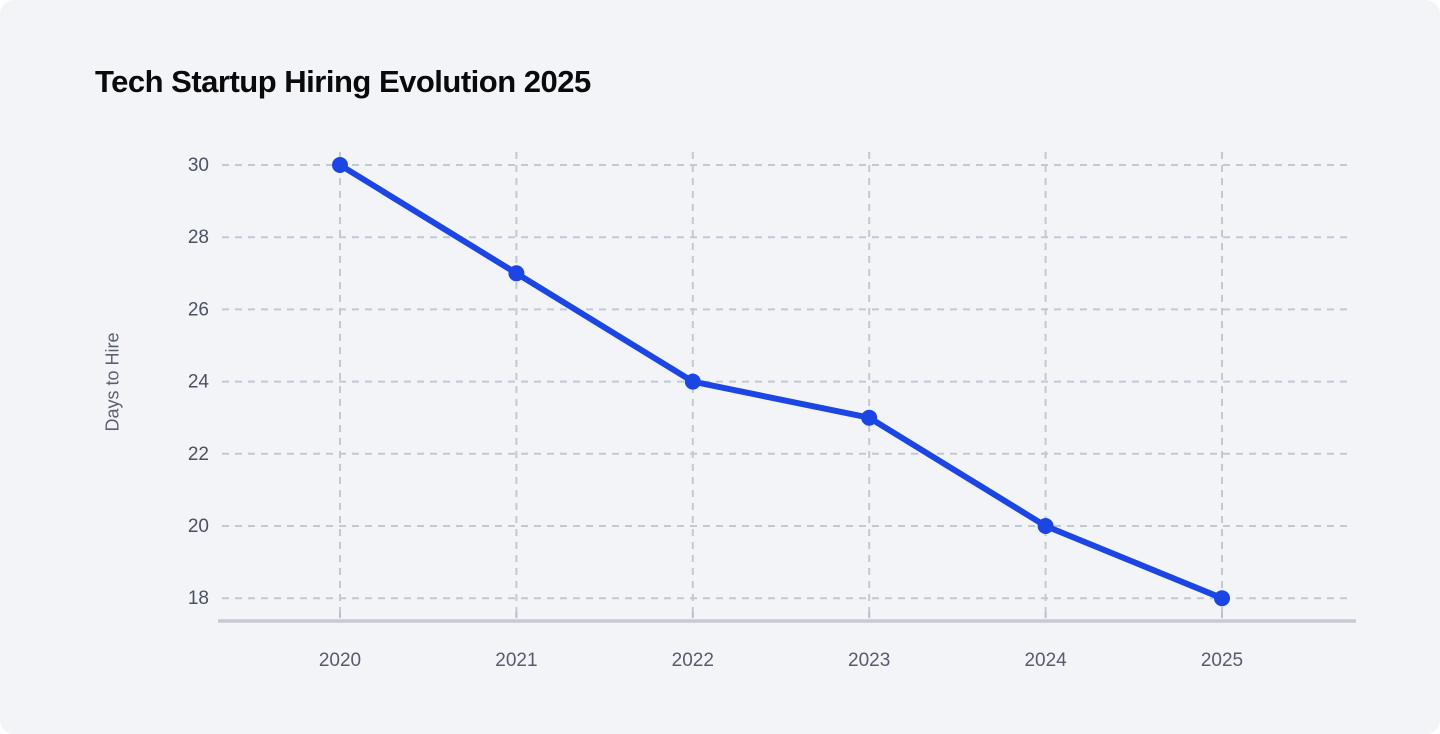 The height and width of the screenshot is (734, 1440). Describe the element at coordinates (198, 309) in the screenshot. I see `y-tick-label: 26` at that location.